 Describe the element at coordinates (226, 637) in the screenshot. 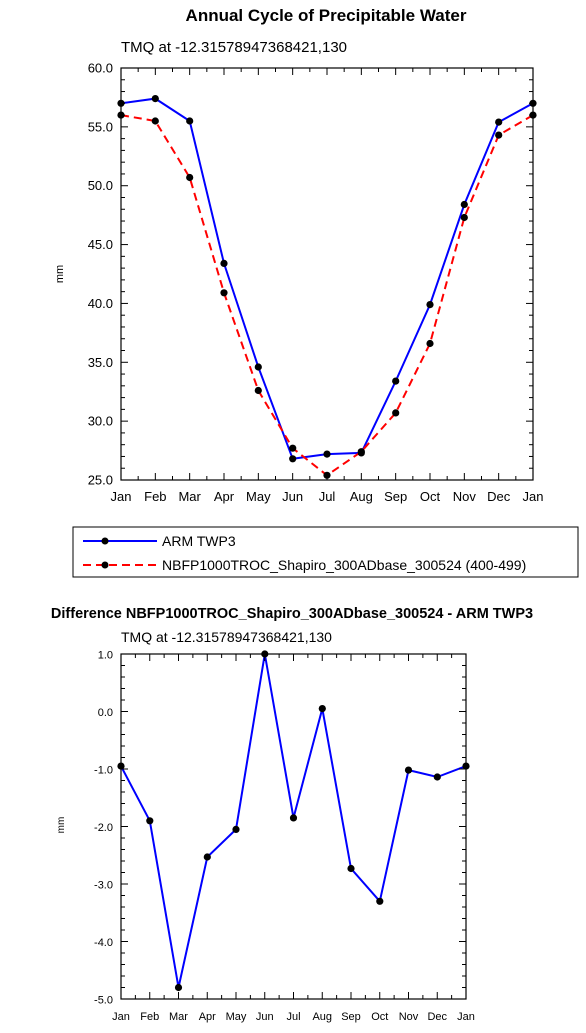

I see `chart2-subtitle: TMQ at -12.31578947368421,130` at that location.